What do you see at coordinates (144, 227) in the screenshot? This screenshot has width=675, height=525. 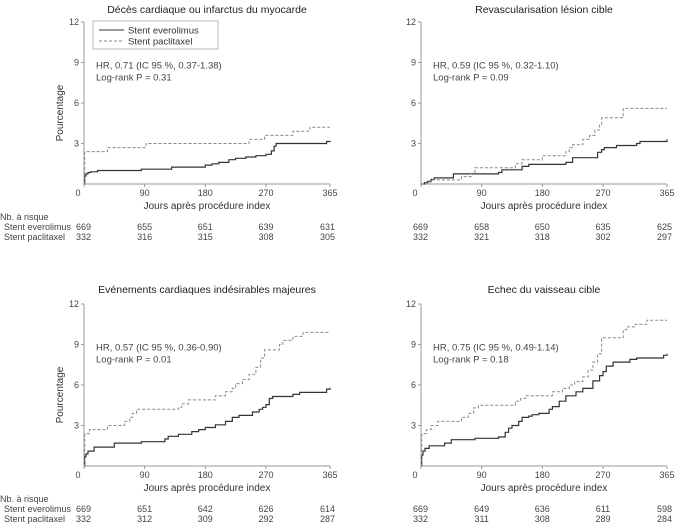 I see `chart-1-risk-value: 655` at bounding box center [144, 227].